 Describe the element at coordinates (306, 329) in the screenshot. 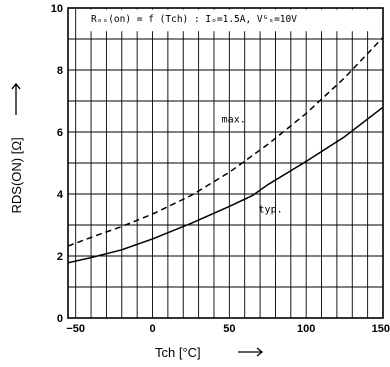

I see `x-tick-label: 100` at that location.